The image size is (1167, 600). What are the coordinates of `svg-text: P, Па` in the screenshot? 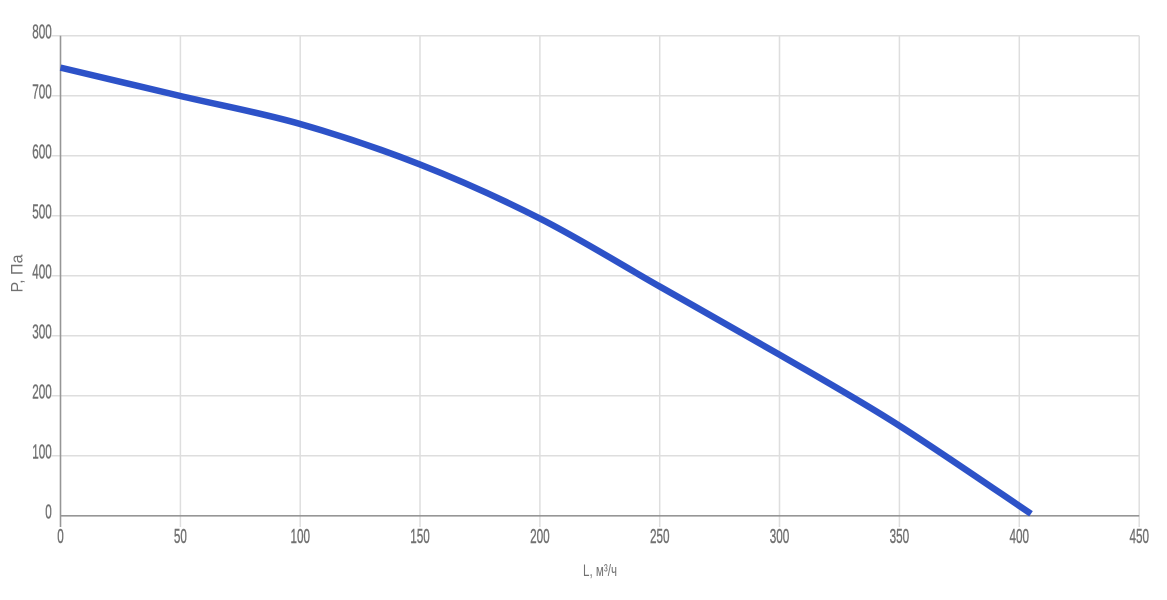 It's located at (17, 273).